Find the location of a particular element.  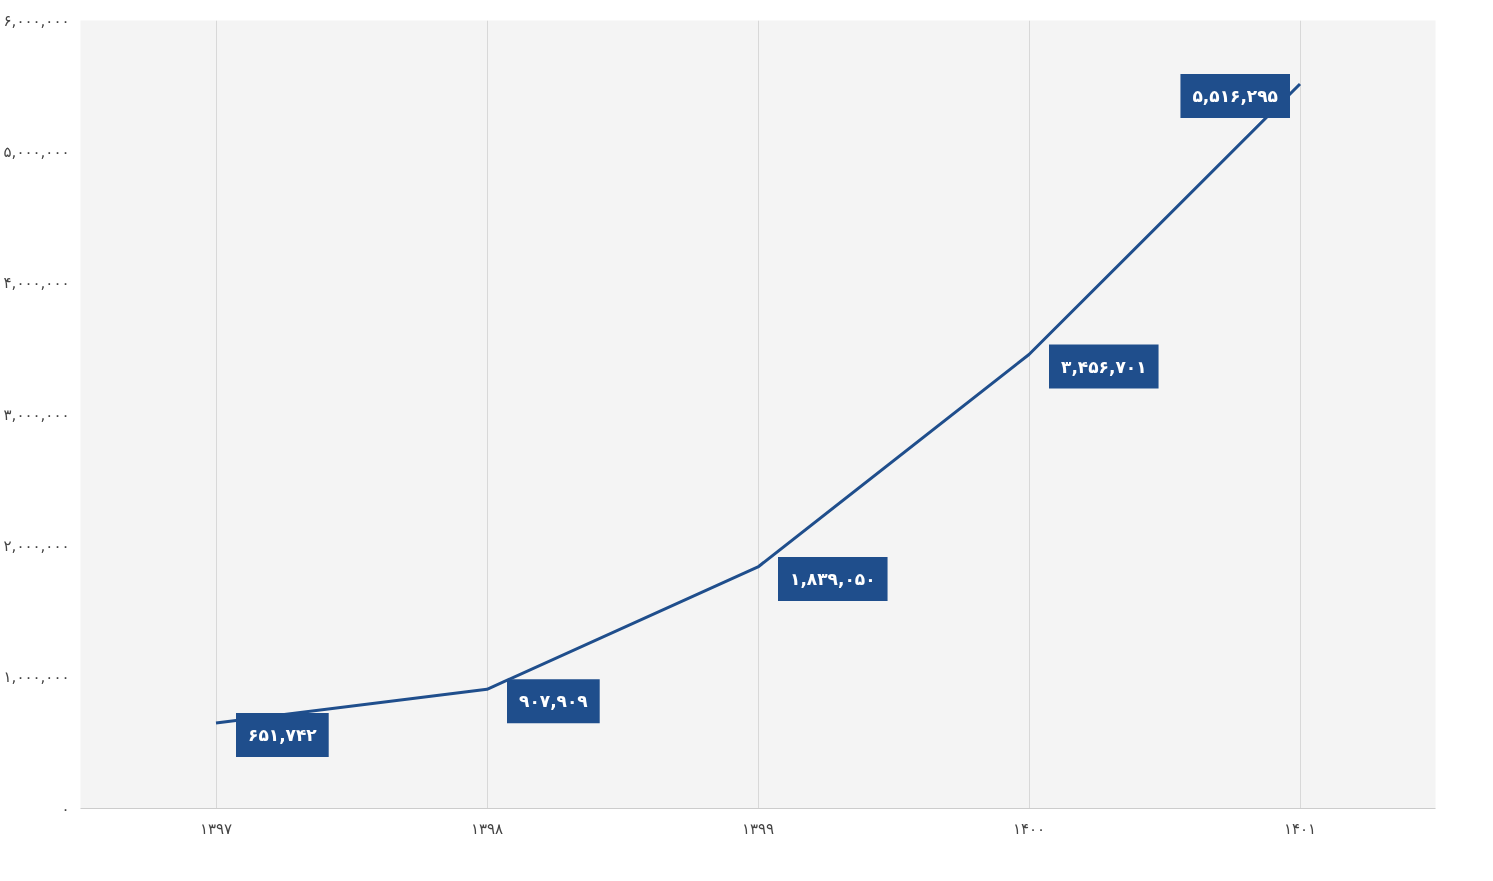

x-tick-label: ۱۴۰۱ is located at coordinates (1300, 828).